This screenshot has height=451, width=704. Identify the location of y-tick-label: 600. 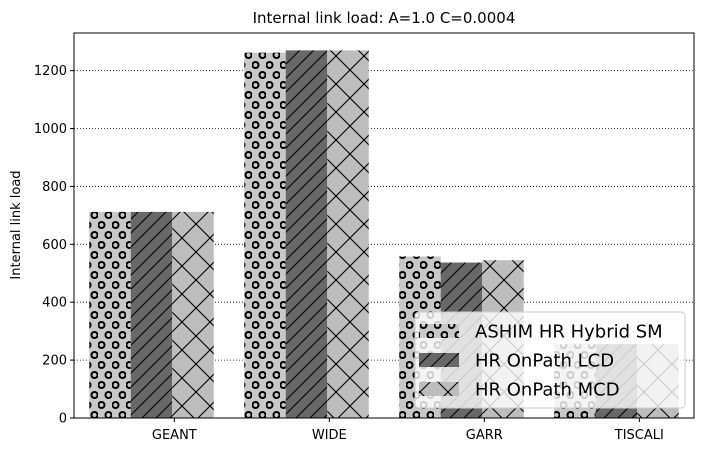
(54, 245).